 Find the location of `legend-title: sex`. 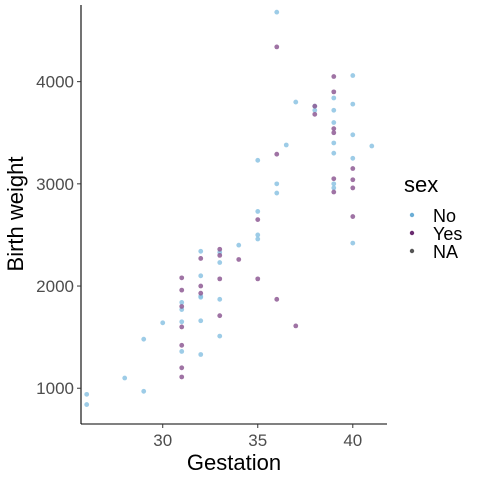

legend-title: sex is located at coordinates (421, 184).